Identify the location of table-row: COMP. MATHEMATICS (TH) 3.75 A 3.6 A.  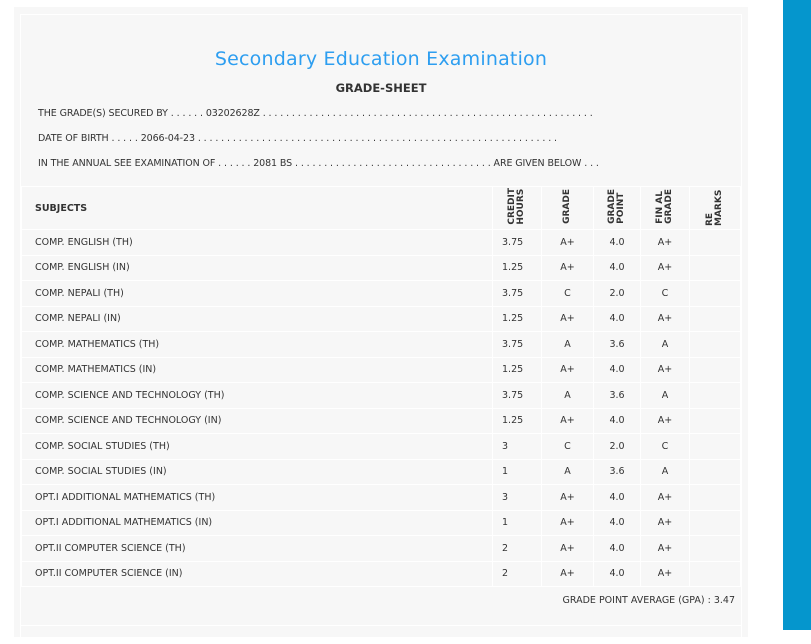
(381, 344).